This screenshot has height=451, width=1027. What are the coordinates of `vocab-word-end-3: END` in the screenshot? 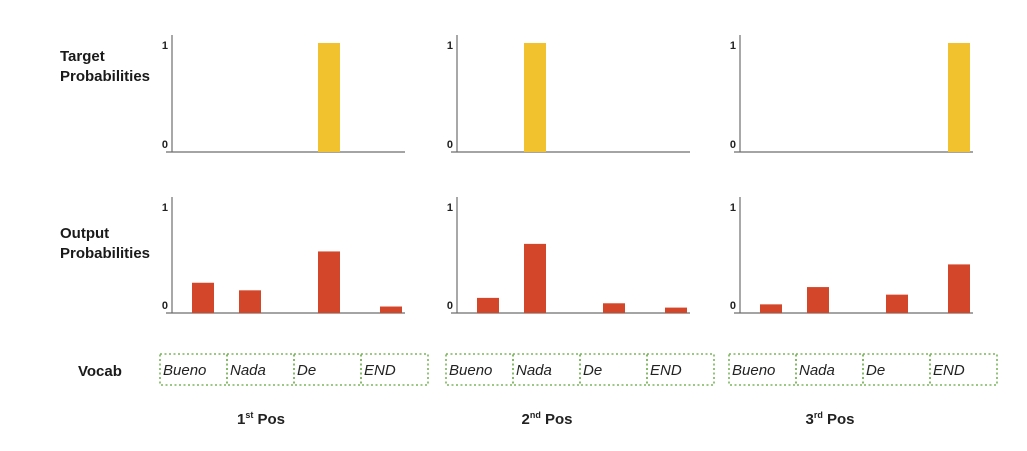 It's located at (949, 370).